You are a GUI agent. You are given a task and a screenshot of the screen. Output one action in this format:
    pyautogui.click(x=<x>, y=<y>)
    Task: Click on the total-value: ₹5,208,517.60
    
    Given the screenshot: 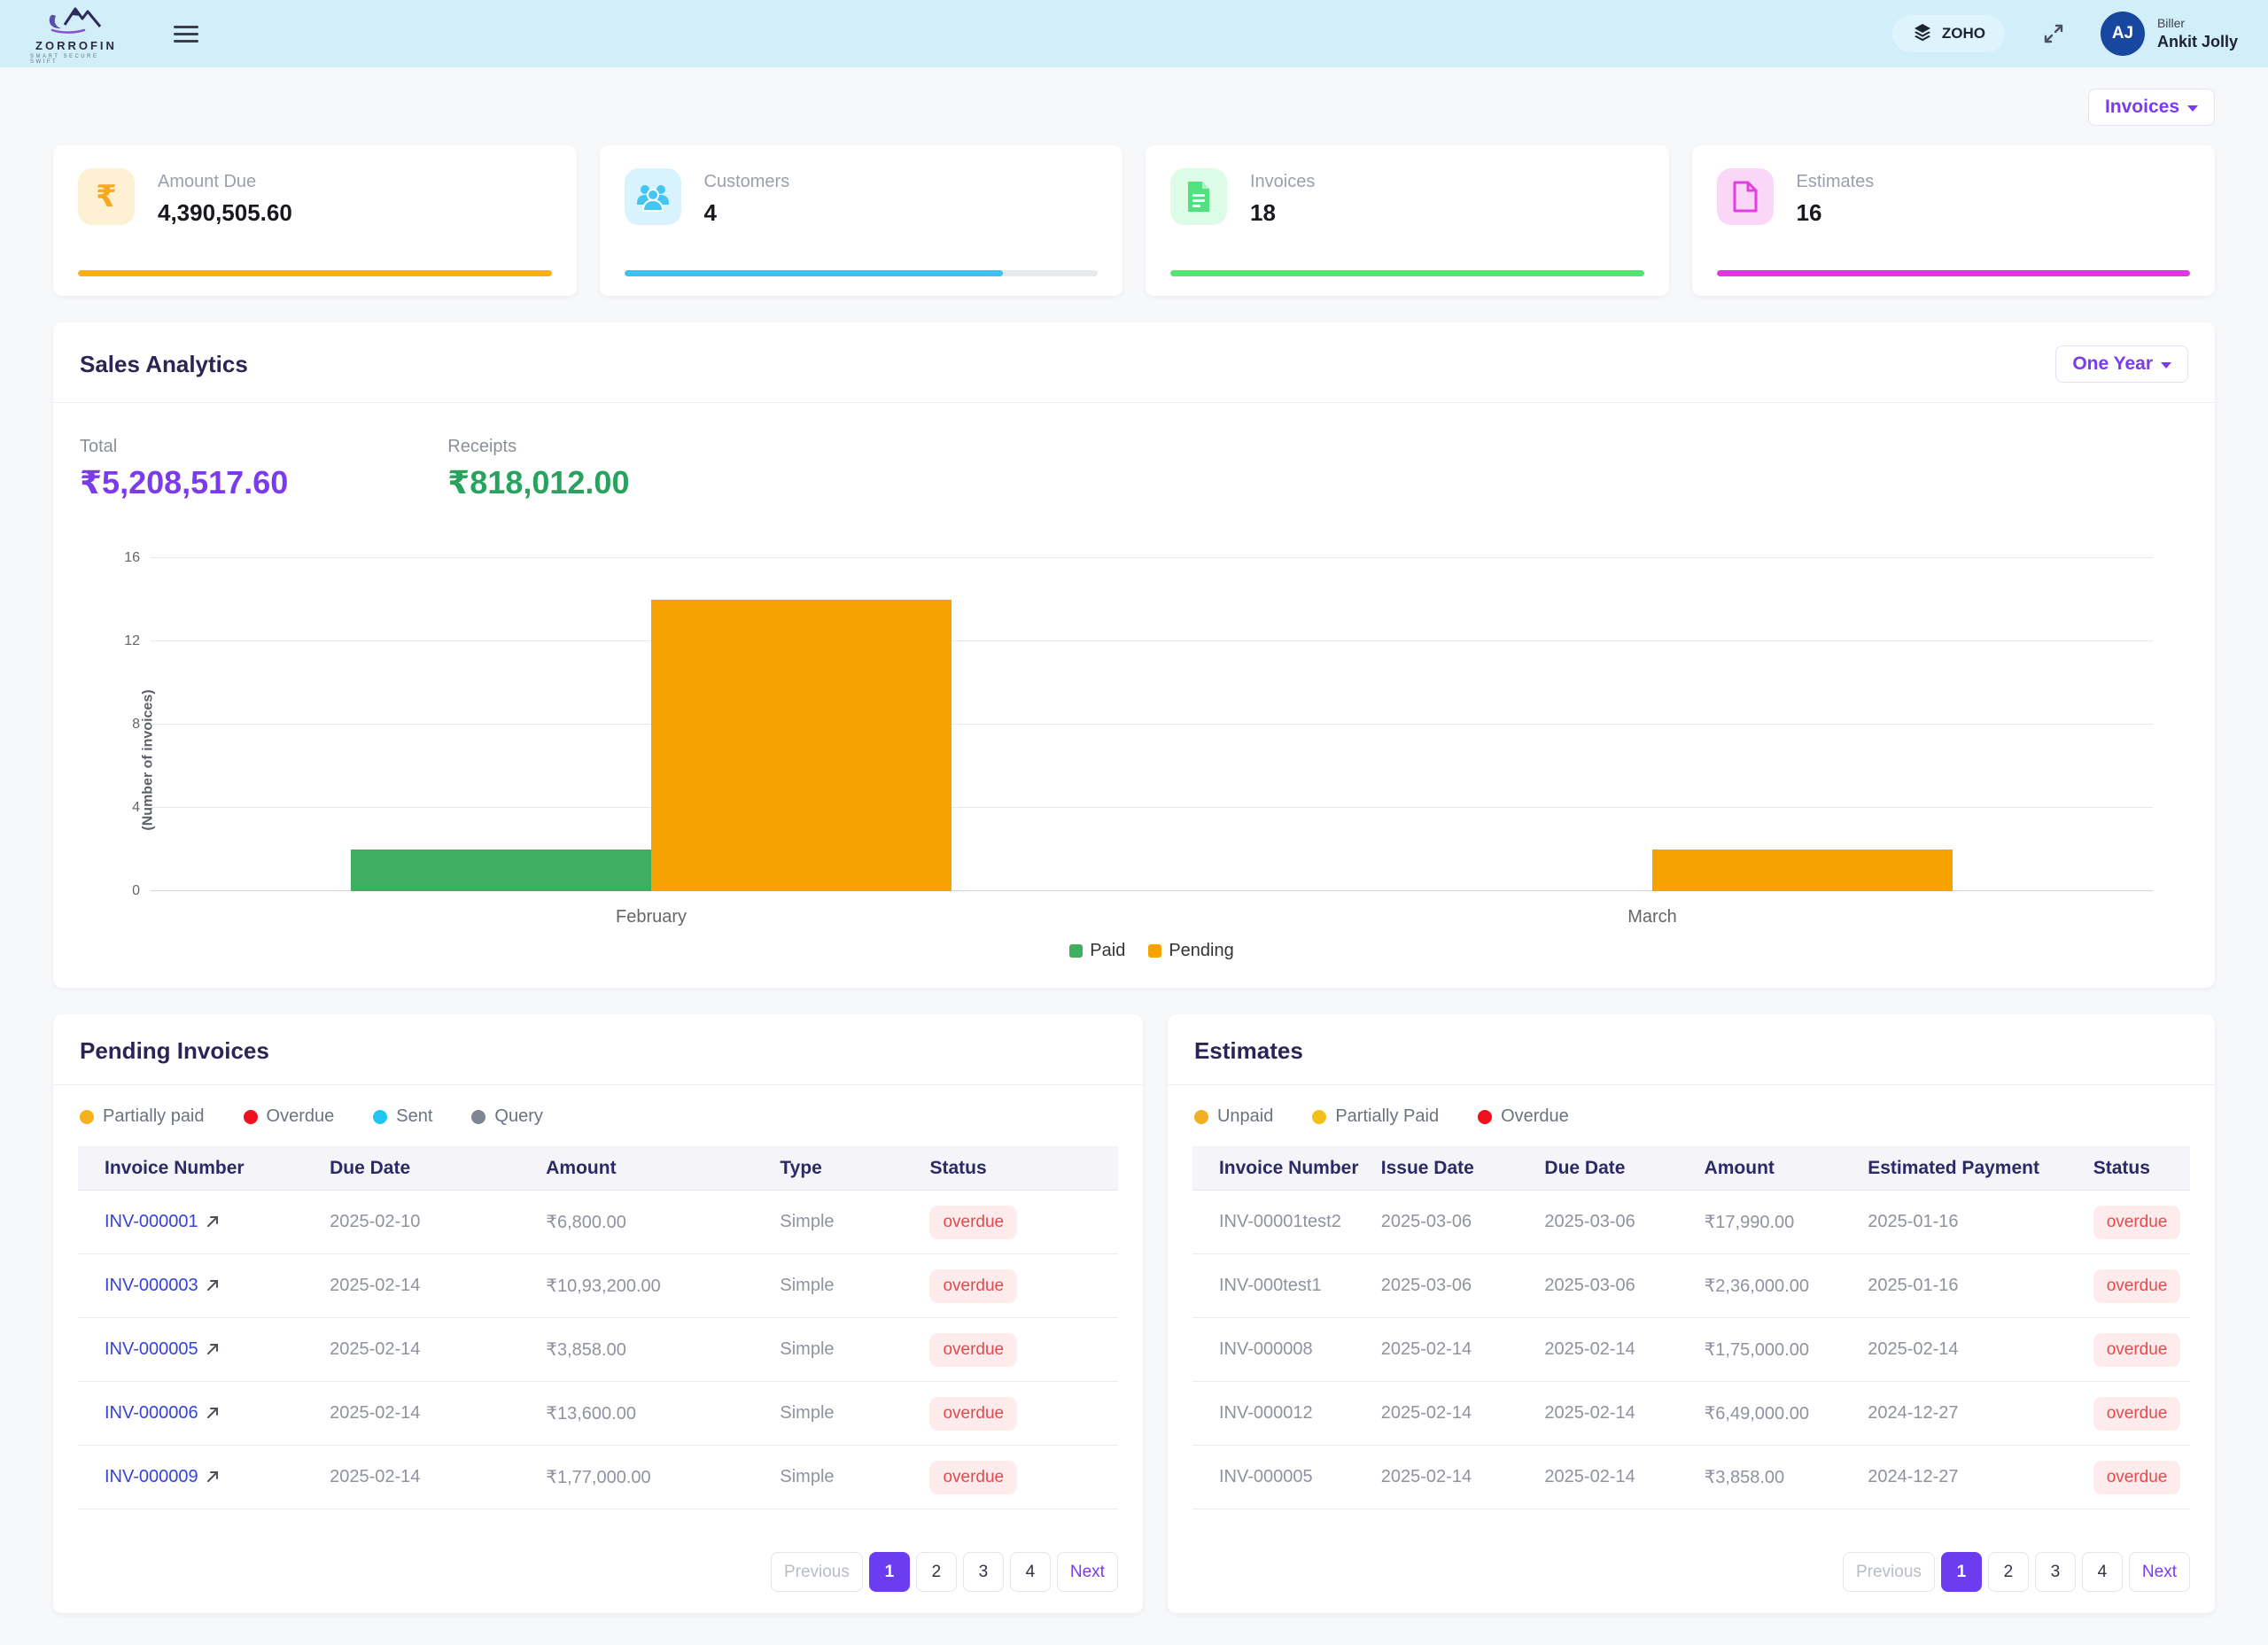 What is the action you would take?
    pyautogui.click(x=184, y=482)
    